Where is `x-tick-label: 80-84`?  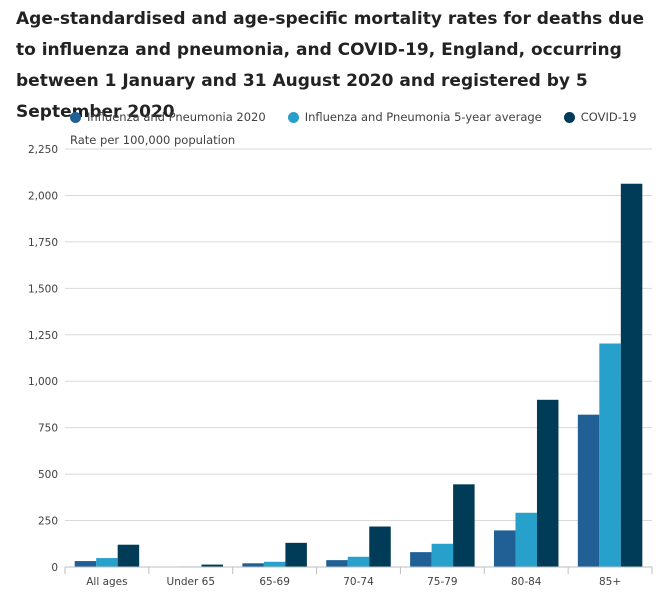
x-tick-label: 80-84 is located at coordinates (526, 582).